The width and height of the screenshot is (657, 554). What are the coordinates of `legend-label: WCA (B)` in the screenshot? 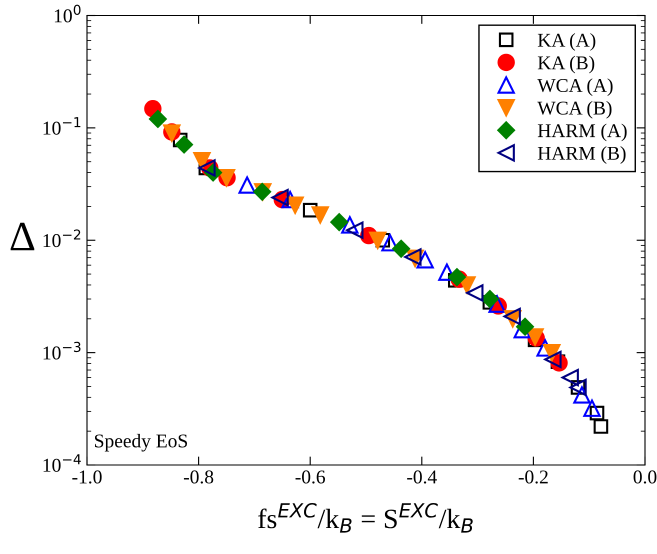 It's located at (574, 109).